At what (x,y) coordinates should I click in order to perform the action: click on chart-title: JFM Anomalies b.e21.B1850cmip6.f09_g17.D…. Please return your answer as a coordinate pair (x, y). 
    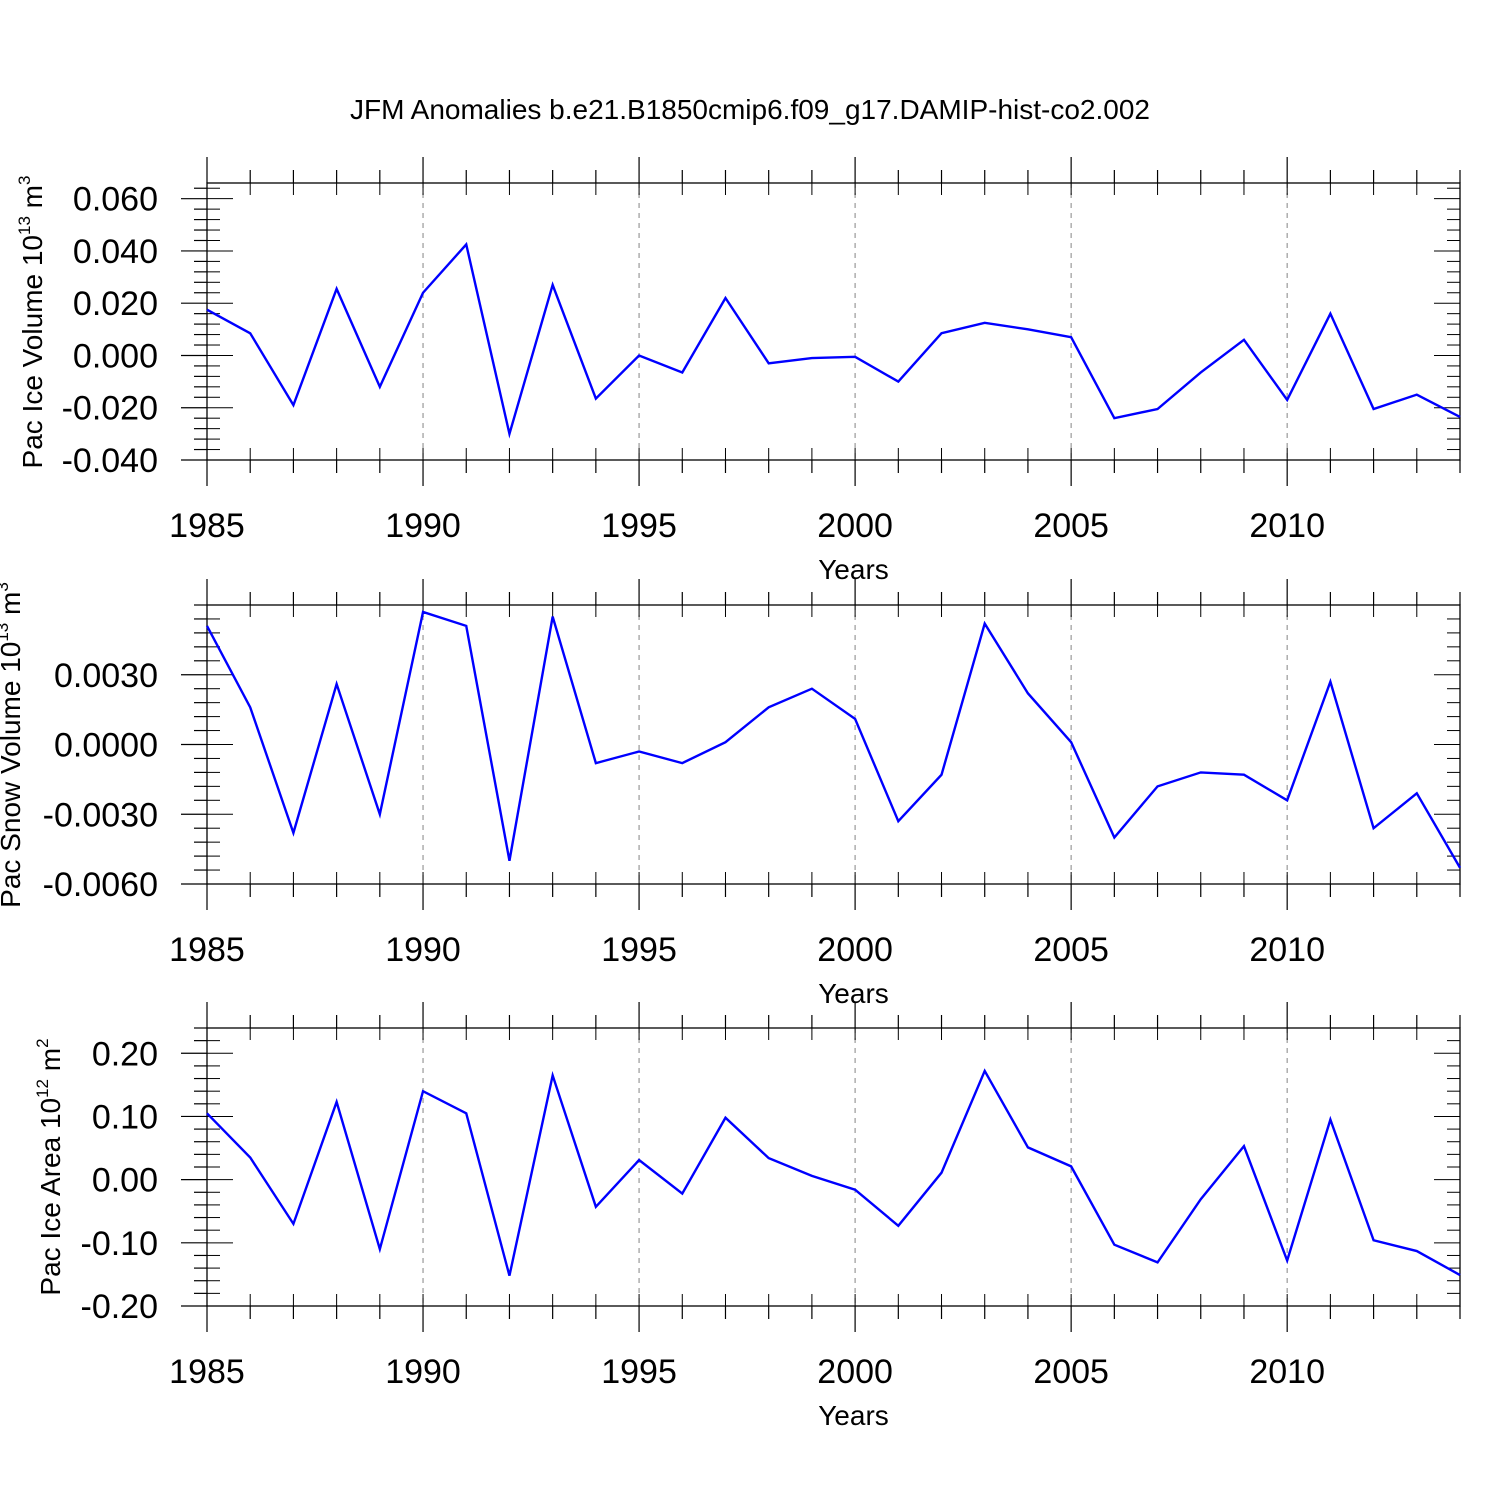
    Looking at the image, I should click on (750, 109).